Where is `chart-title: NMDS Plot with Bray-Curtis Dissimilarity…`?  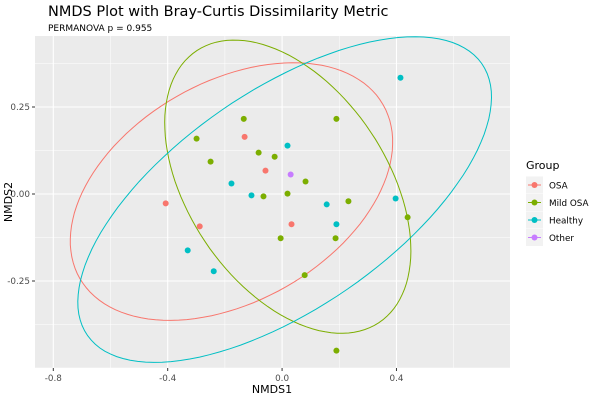
chart-title: NMDS Plot with Bray-Curtis Dissimilarity… is located at coordinates (218, 12).